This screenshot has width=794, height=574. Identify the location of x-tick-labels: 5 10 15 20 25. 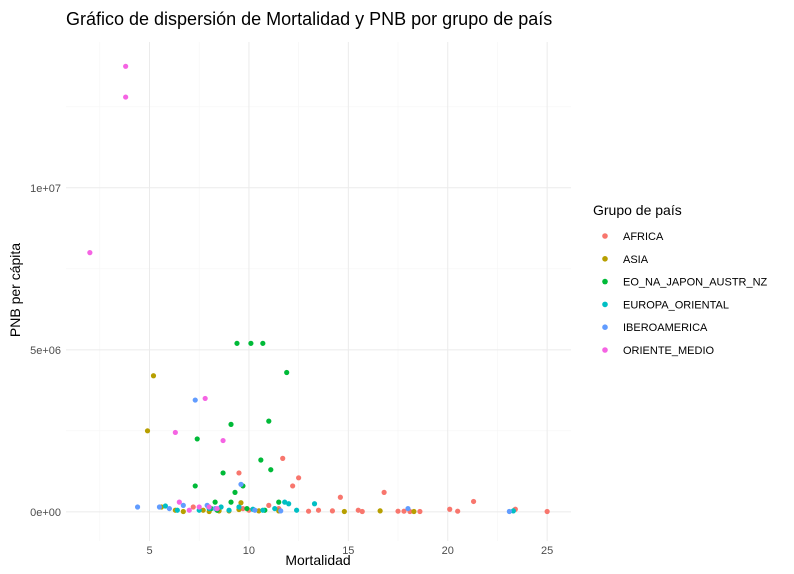
(349, 551).